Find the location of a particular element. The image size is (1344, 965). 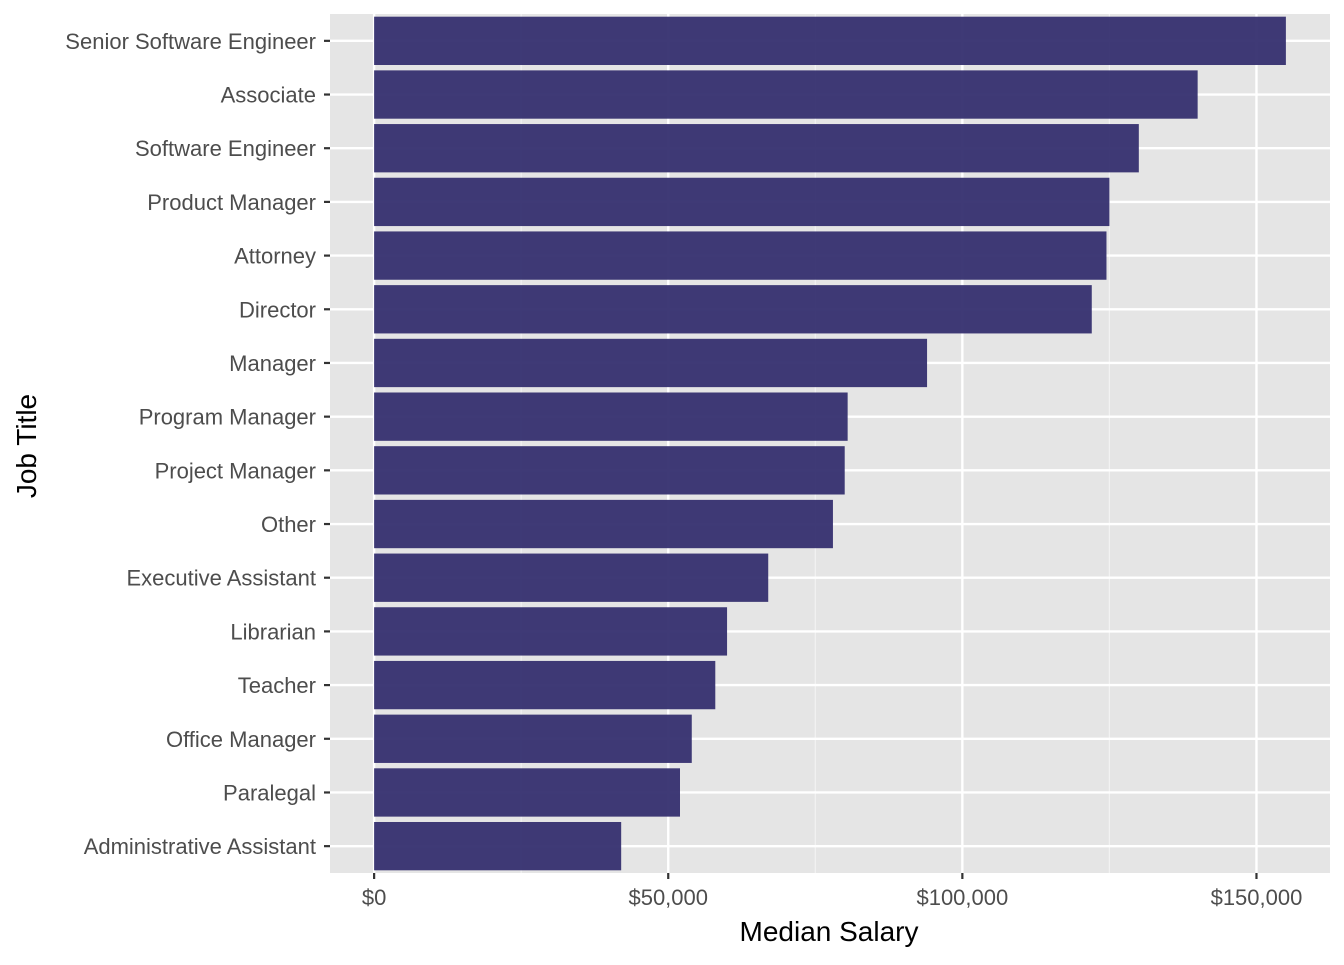

y-tick-label: Software Engineer is located at coordinates (225, 148).